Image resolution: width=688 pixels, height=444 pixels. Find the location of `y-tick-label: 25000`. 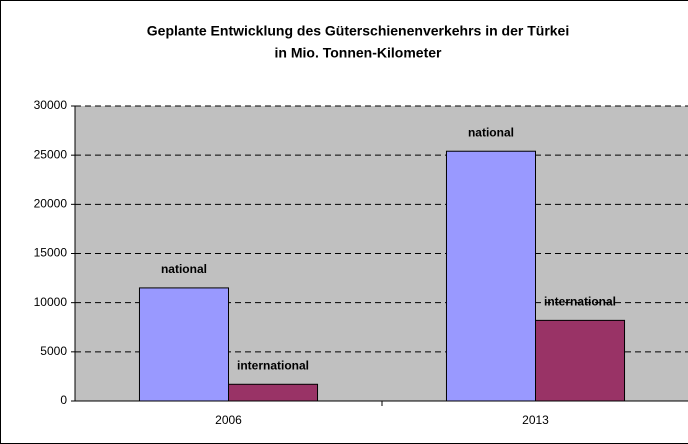

y-tick-label: 25000 is located at coordinates (51, 154).